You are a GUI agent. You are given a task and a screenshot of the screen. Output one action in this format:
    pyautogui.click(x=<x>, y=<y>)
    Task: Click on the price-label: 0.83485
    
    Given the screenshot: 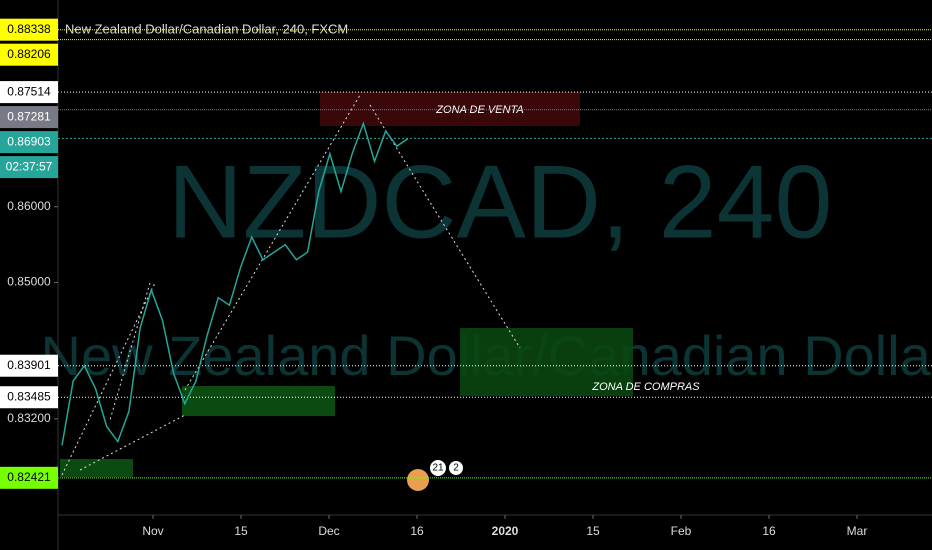 What is the action you would take?
    pyautogui.click(x=29, y=396)
    